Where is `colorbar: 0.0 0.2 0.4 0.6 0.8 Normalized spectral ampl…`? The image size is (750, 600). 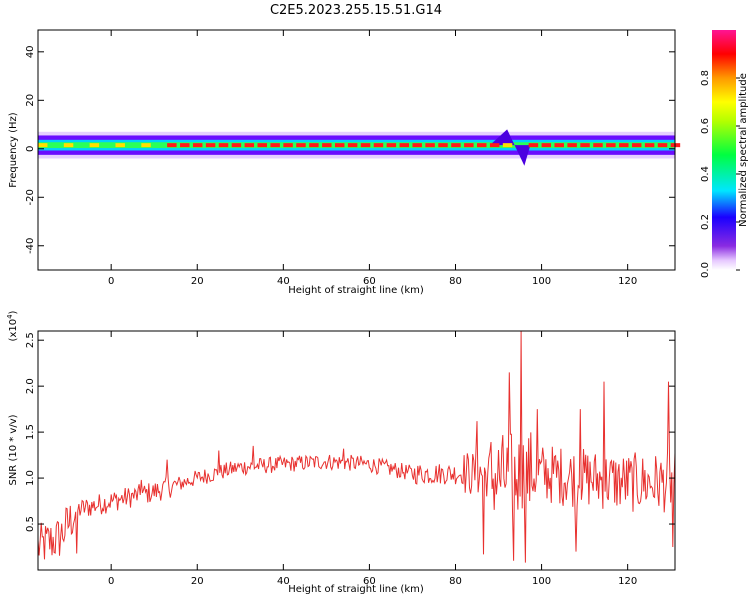 colorbar: 0.0 0.2 0.4 0.6 0.8 Normalized spectral ampl… is located at coordinates (724, 154).